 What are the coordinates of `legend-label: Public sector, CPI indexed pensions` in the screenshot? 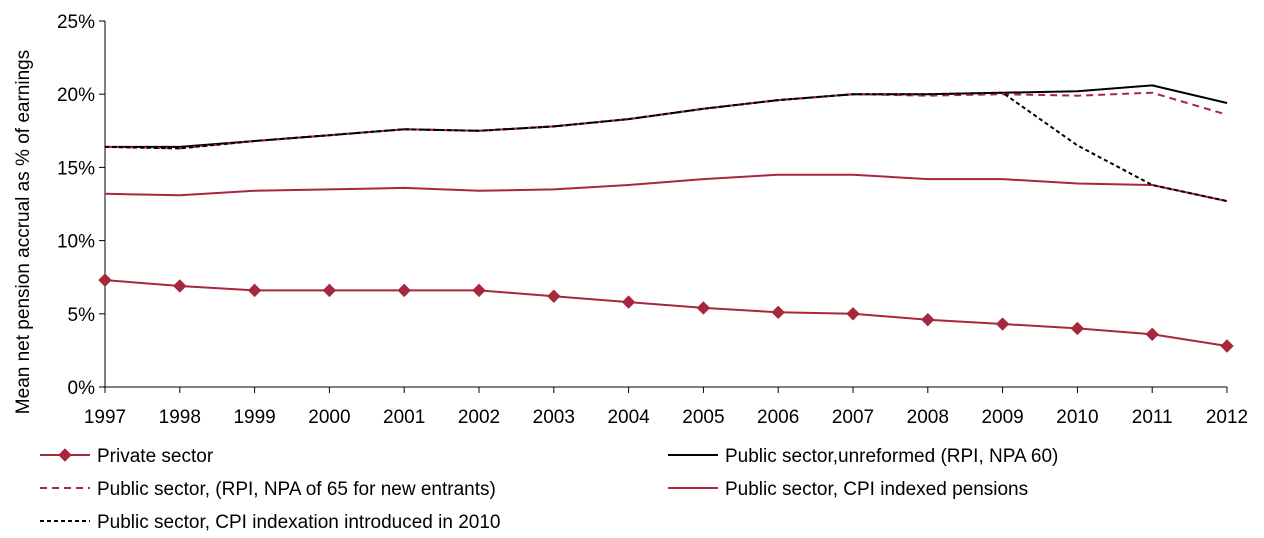 It's located at (876, 489).